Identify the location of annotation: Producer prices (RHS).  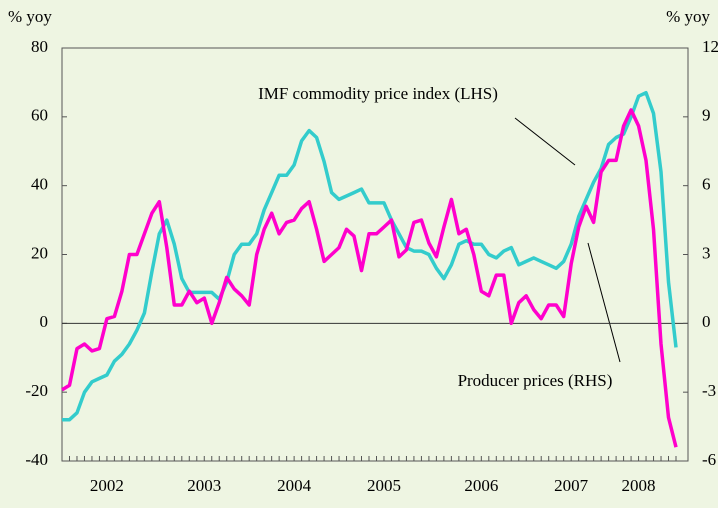
(535, 380).